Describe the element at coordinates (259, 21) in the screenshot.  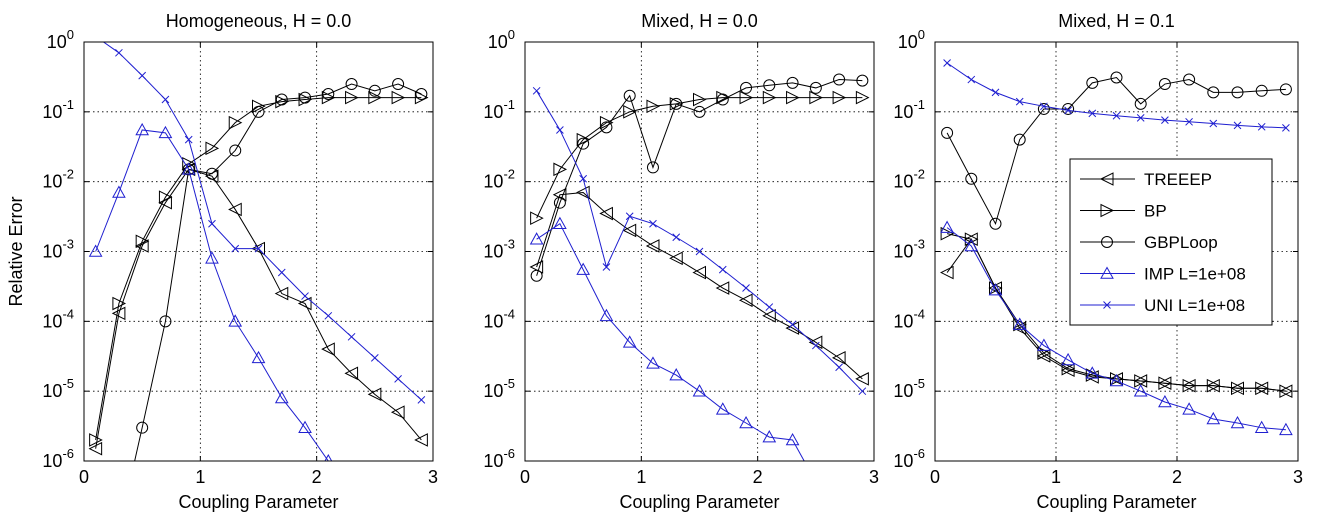
I see `chart-title: Homogeneous, H = 0.0` at that location.